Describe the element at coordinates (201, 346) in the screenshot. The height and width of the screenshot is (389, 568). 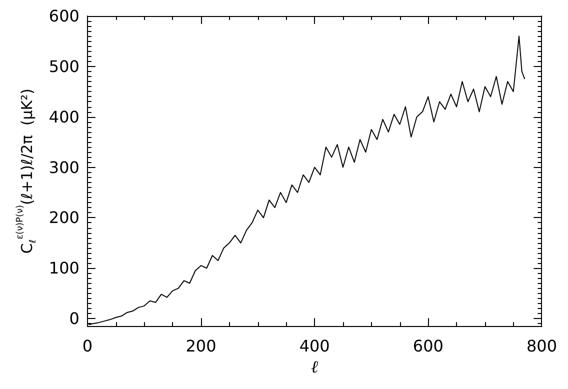
I see `x-tick-label: 200` at that location.